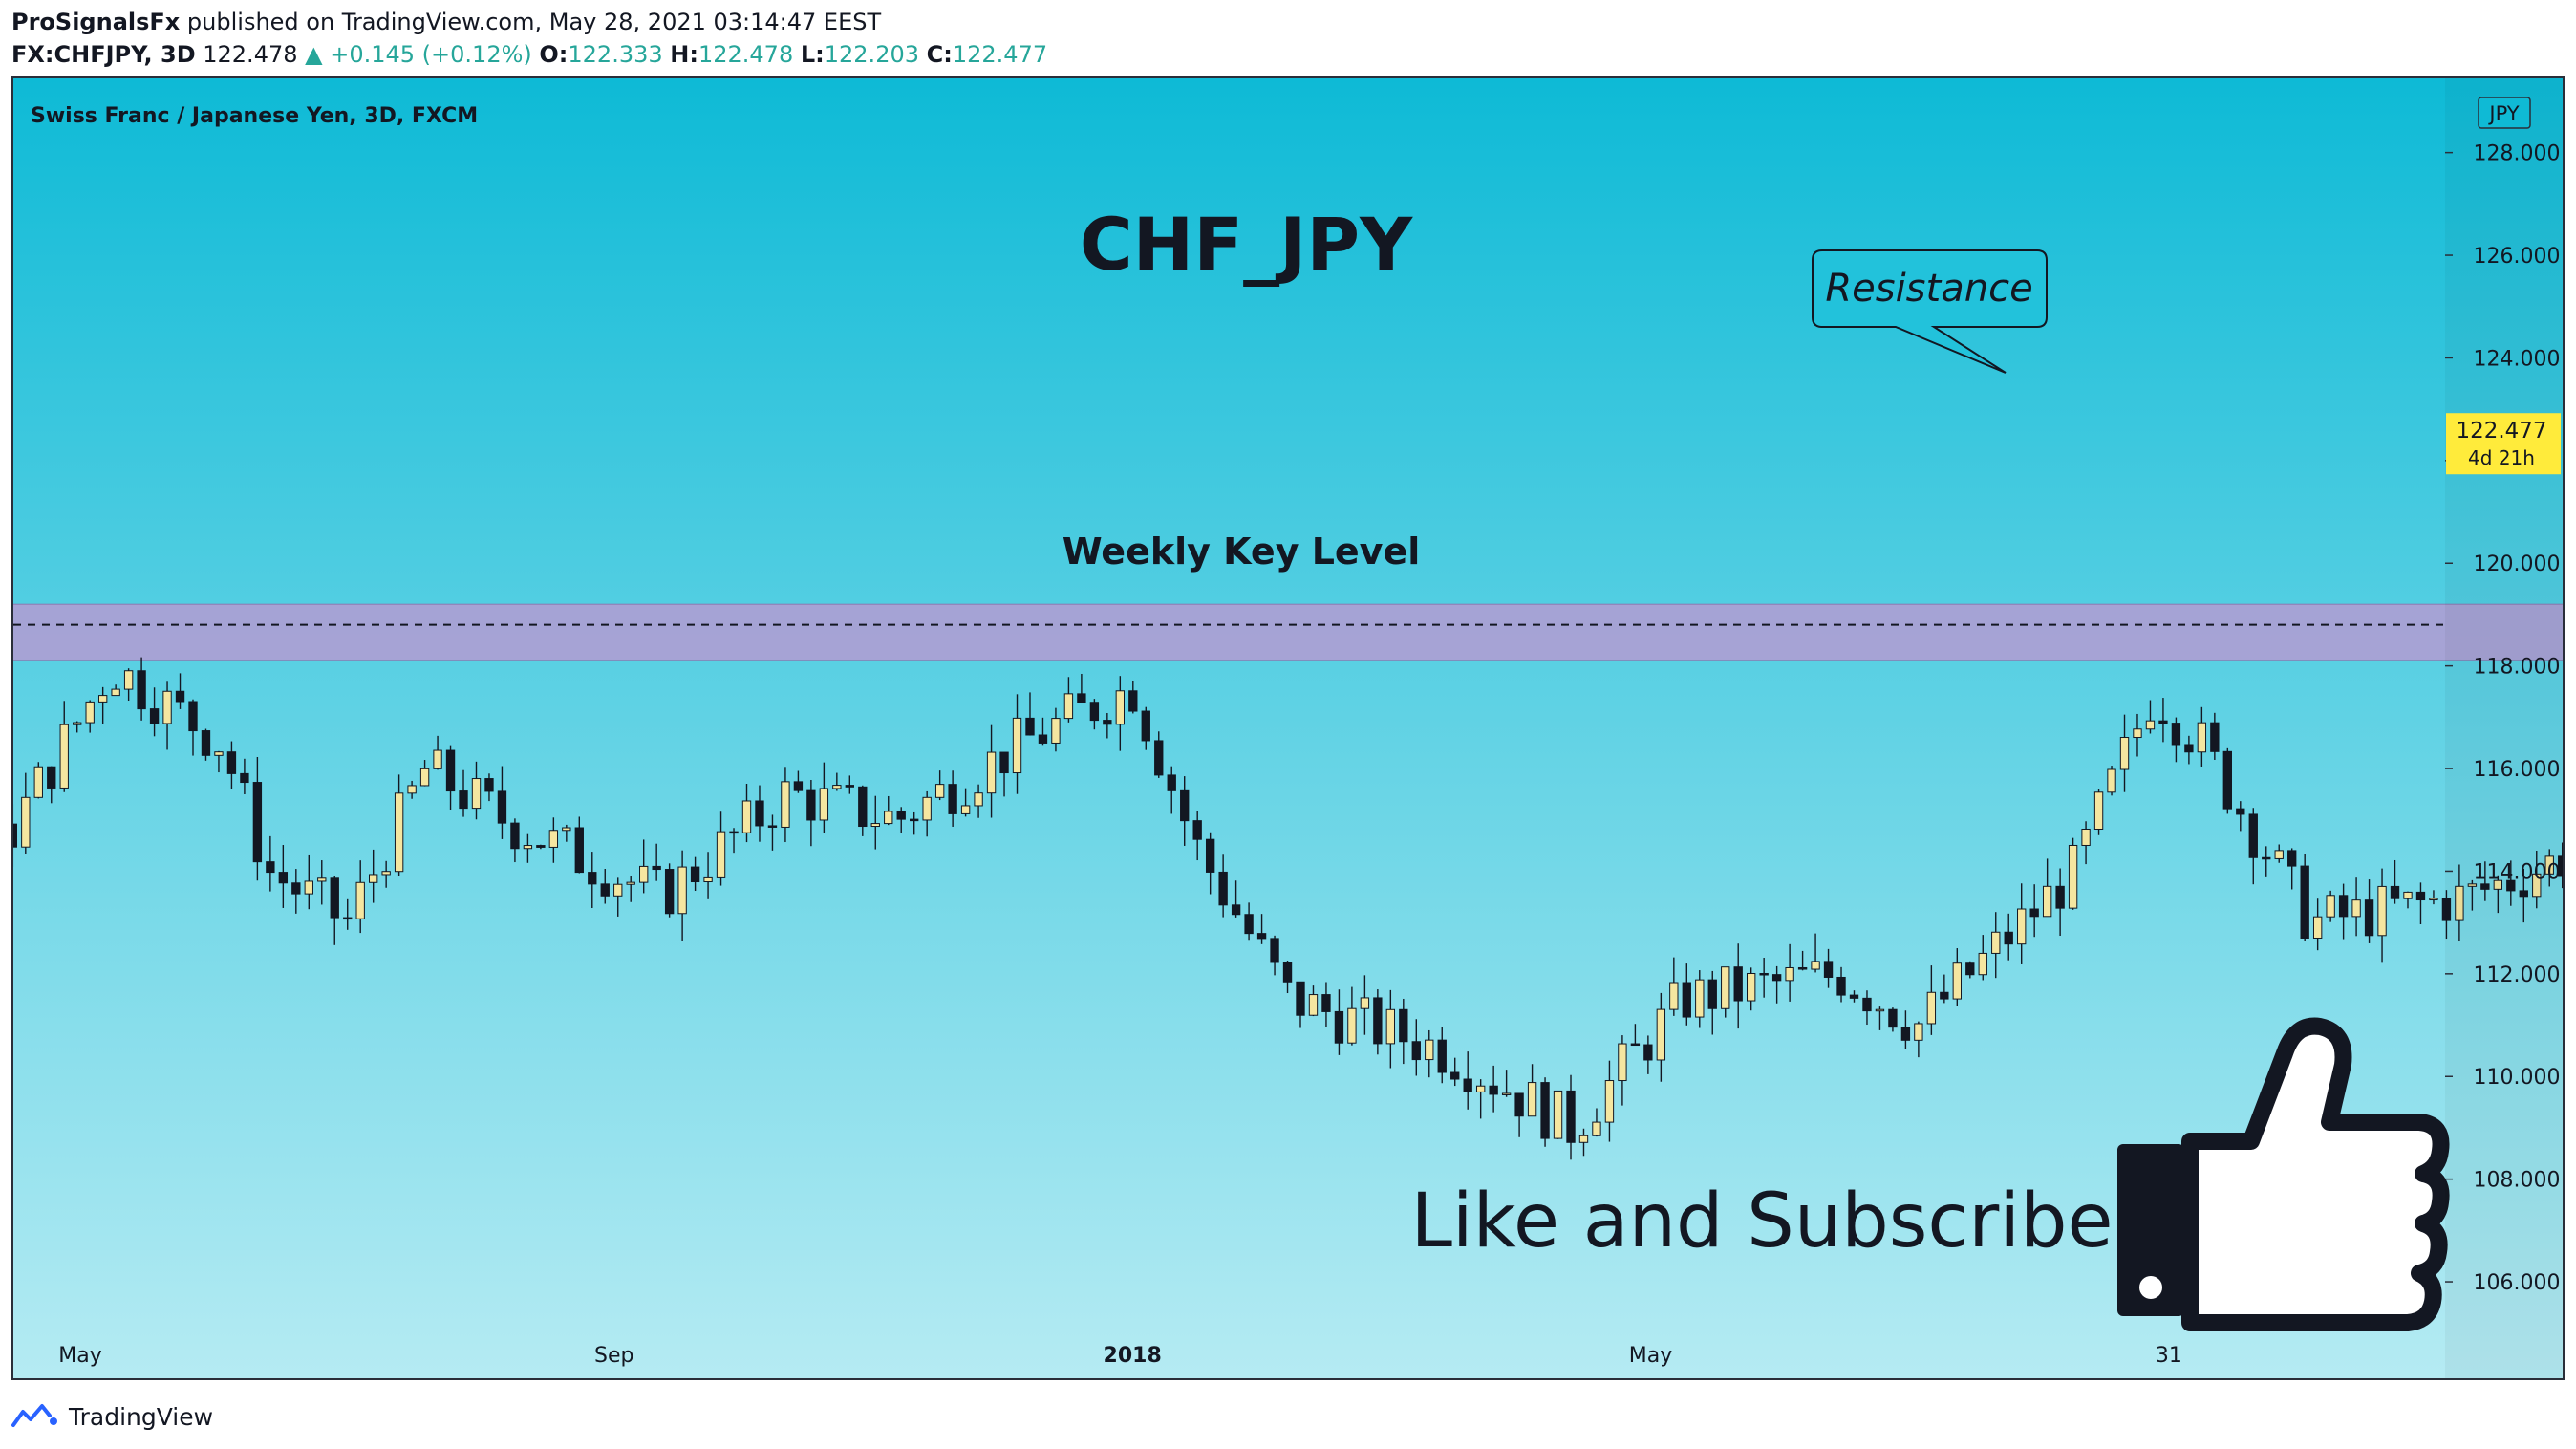 The image size is (2576, 1449). I want to click on currency-label: JPY, so click(2503, 113).